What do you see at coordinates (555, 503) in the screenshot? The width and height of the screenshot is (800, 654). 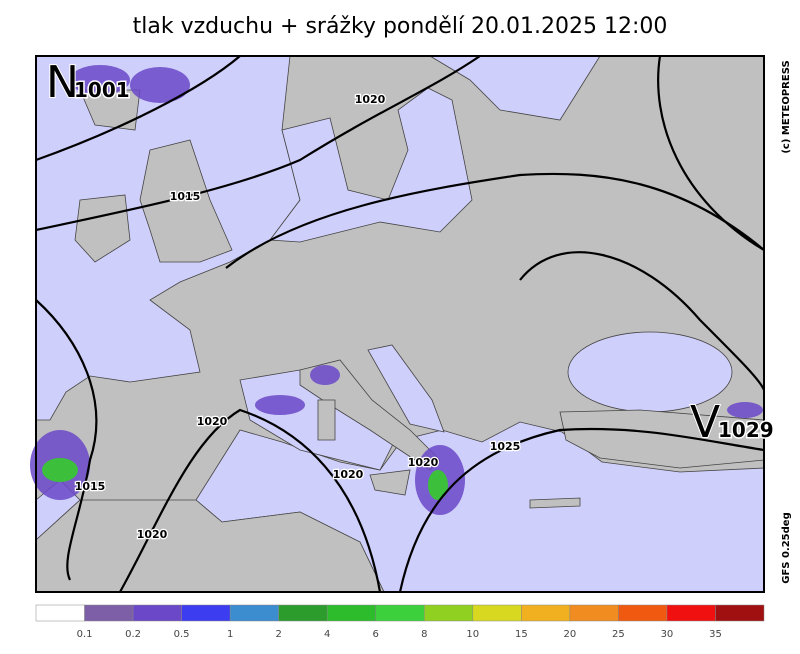 I see `crete` at bounding box center [555, 503].